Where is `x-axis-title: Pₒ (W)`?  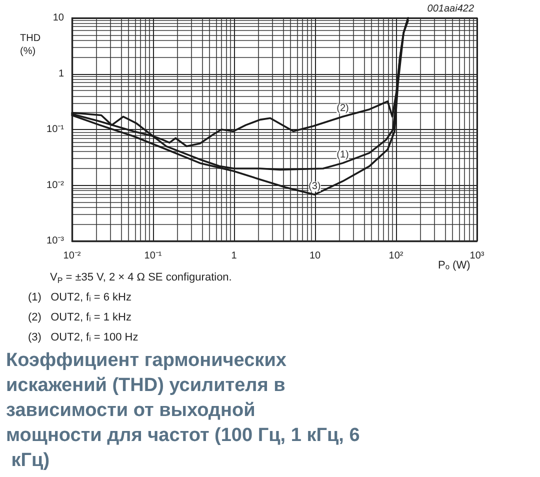
x-axis-title: Pₒ (W) is located at coordinates (454, 266).